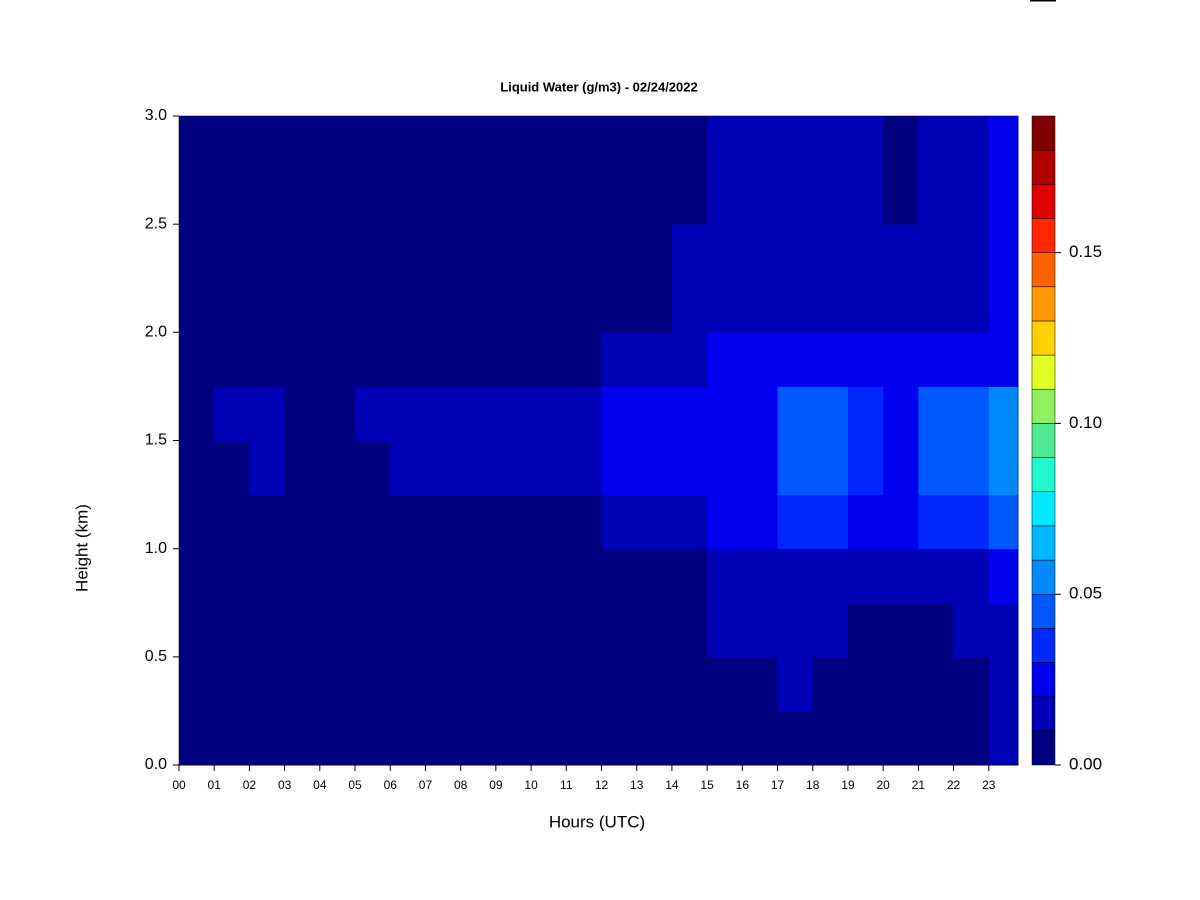 The image size is (1200, 900). What do you see at coordinates (391, 785) in the screenshot?
I see `x-tick-label: 06` at bounding box center [391, 785].